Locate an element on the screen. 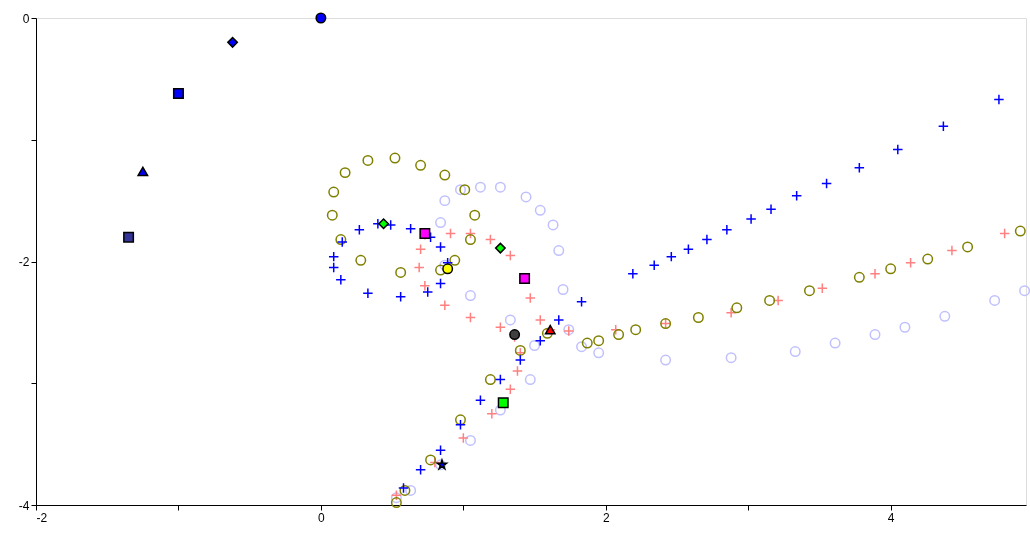 This screenshot has height=533, width=1030. x-tick-label: 0 is located at coordinates (322, 517).